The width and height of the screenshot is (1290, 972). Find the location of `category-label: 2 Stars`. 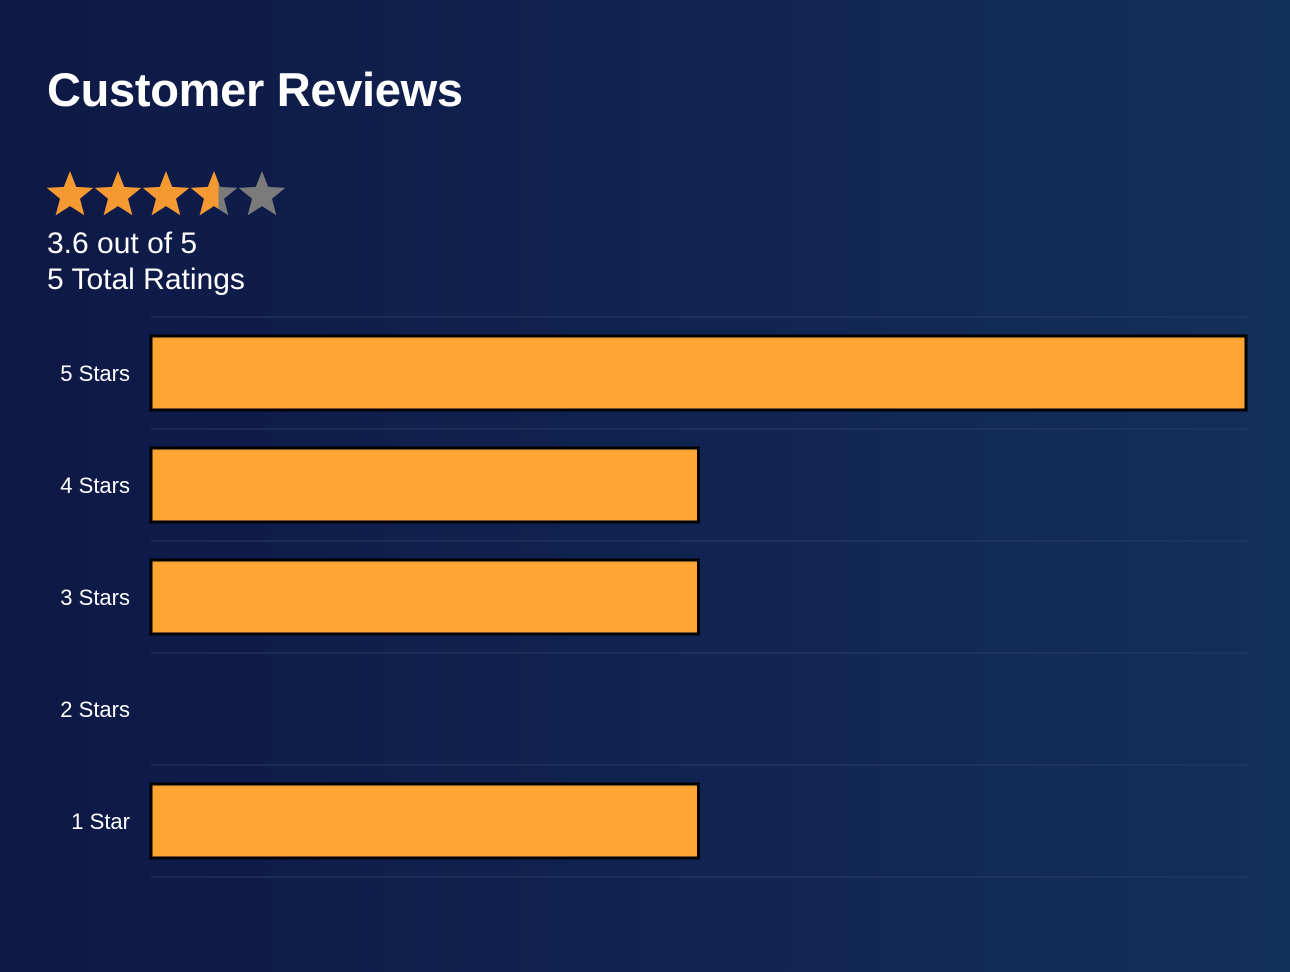

category-label: 2 Stars is located at coordinates (95, 709).